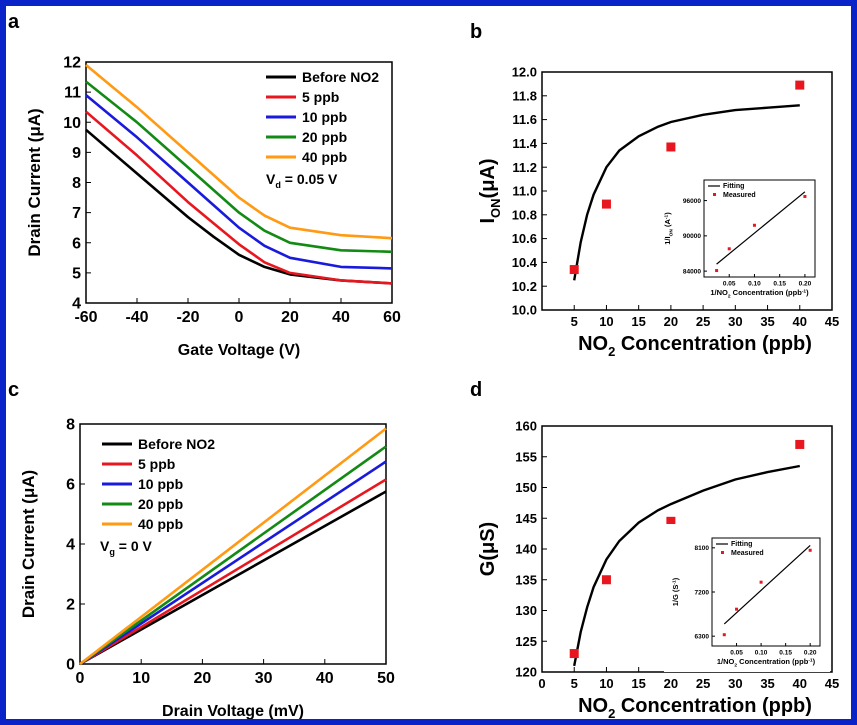 This screenshot has height=725, width=857. What do you see at coordinates (70, 545) in the screenshot?
I see `panel-c-ytick-label: 4` at bounding box center [70, 545].